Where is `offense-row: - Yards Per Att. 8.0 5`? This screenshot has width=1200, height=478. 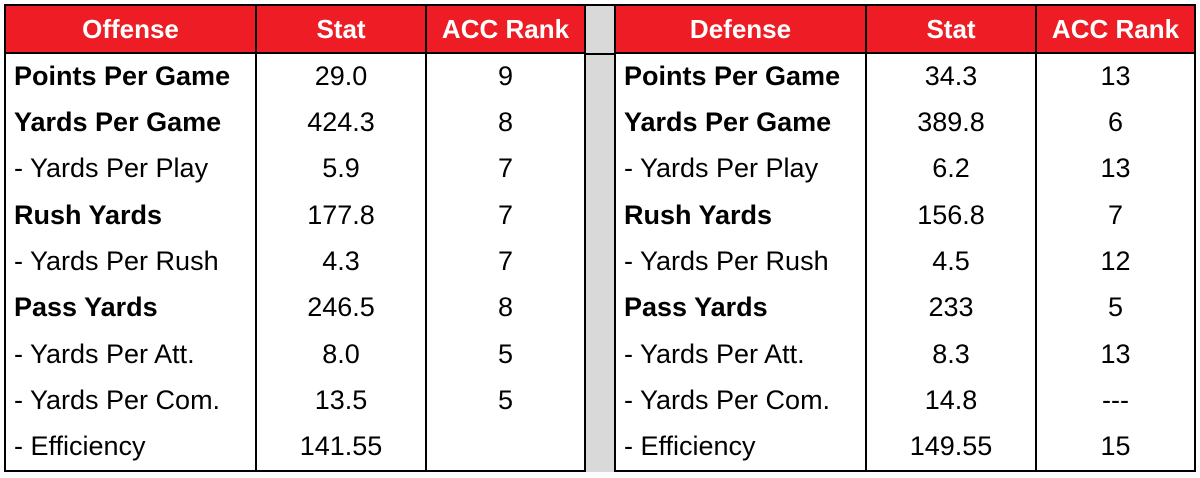
offense-row: - Yards Per Att. 8.0 5 is located at coordinates (295, 354).